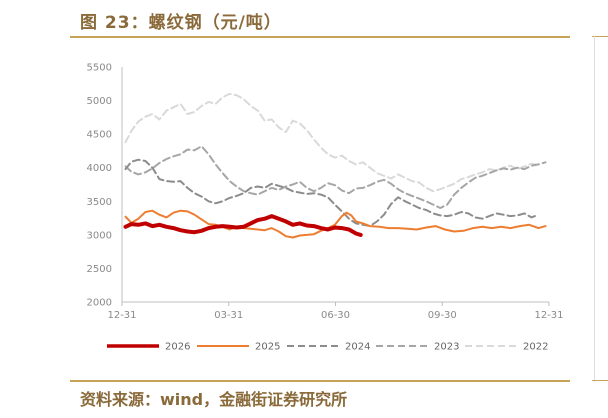 This screenshot has height=418, width=608. Describe the element at coordinates (105, 186) in the screenshot. I see `y-axis: 2000 2500 3000 3500 4000 4500 5000 5500` at that location.